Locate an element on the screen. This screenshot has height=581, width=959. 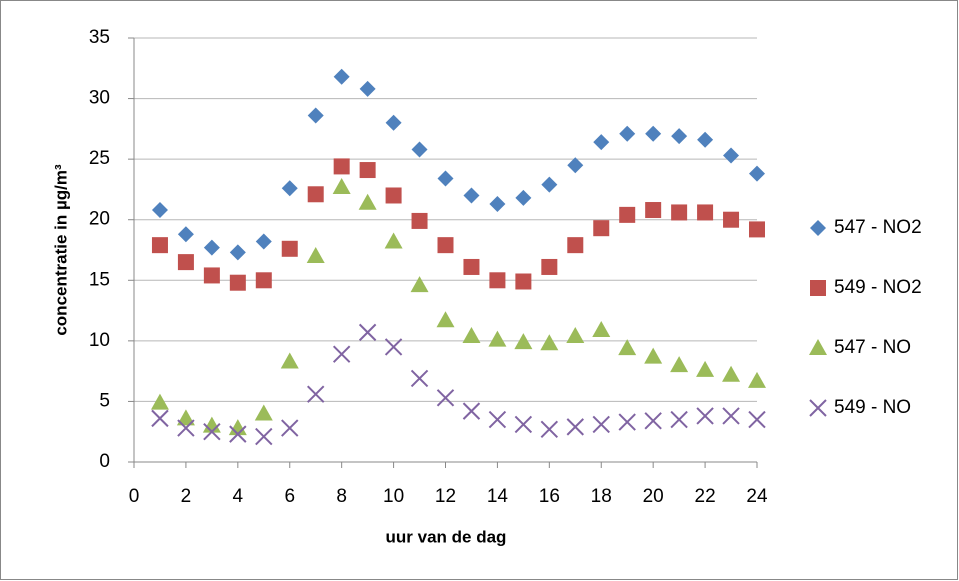
x-tick-label: 14 is located at coordinates (498, 496).